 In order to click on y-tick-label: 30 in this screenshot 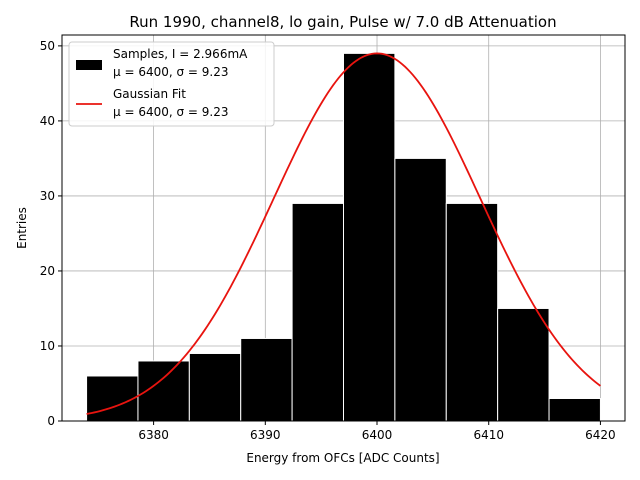, I will do `click(47, 196)`.